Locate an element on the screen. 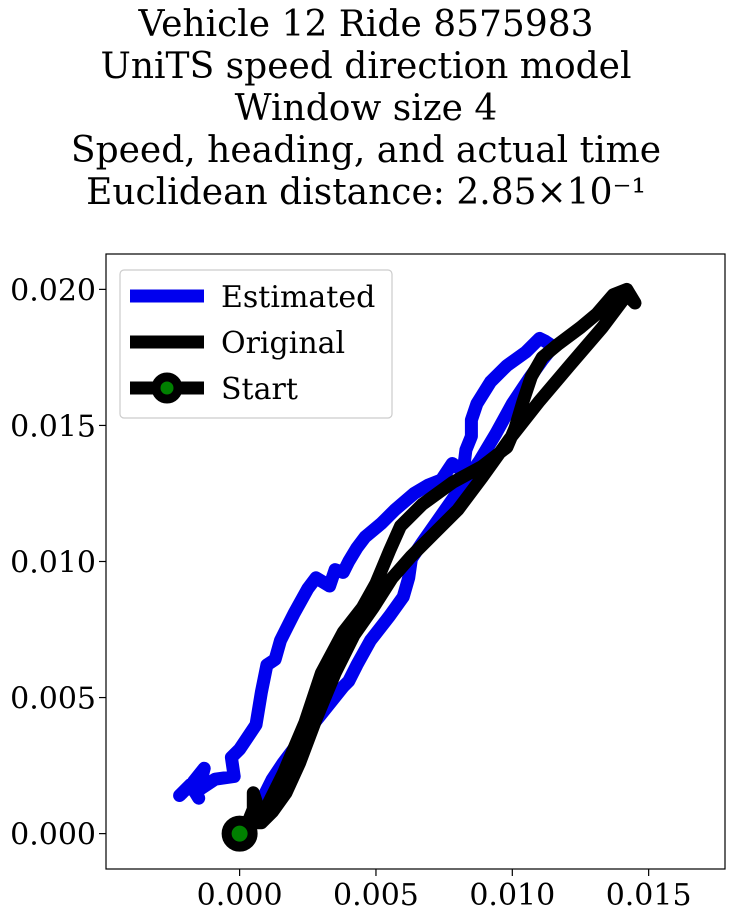 This screenshot has width=733, height=917. x-tick-label: 0.000 is located at coordinates (240, 895).